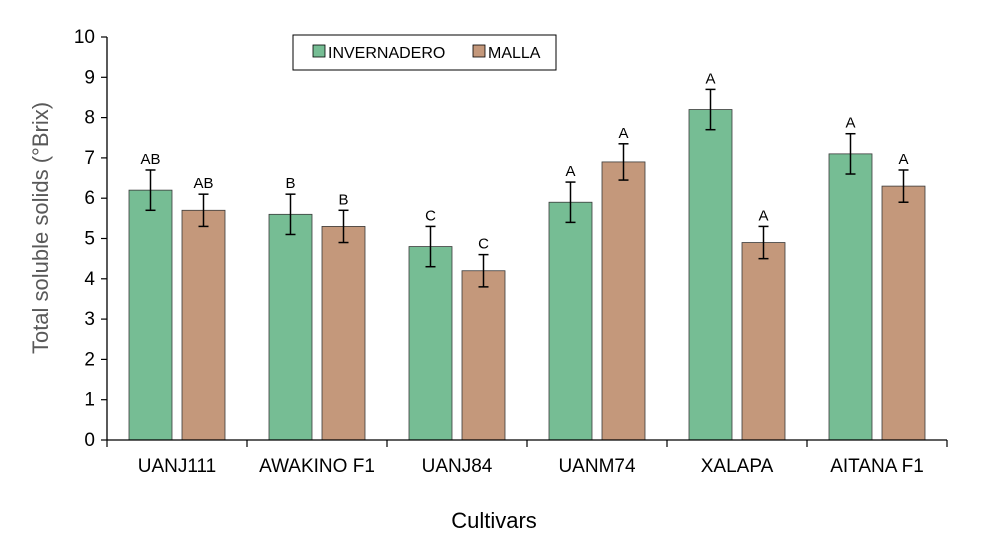 This screenshot has width=1003, height=556. What do you see at coordinates (89, 198) in the screenshot?
I see `y-tick-label: 6` at bounding box center [89, 198].